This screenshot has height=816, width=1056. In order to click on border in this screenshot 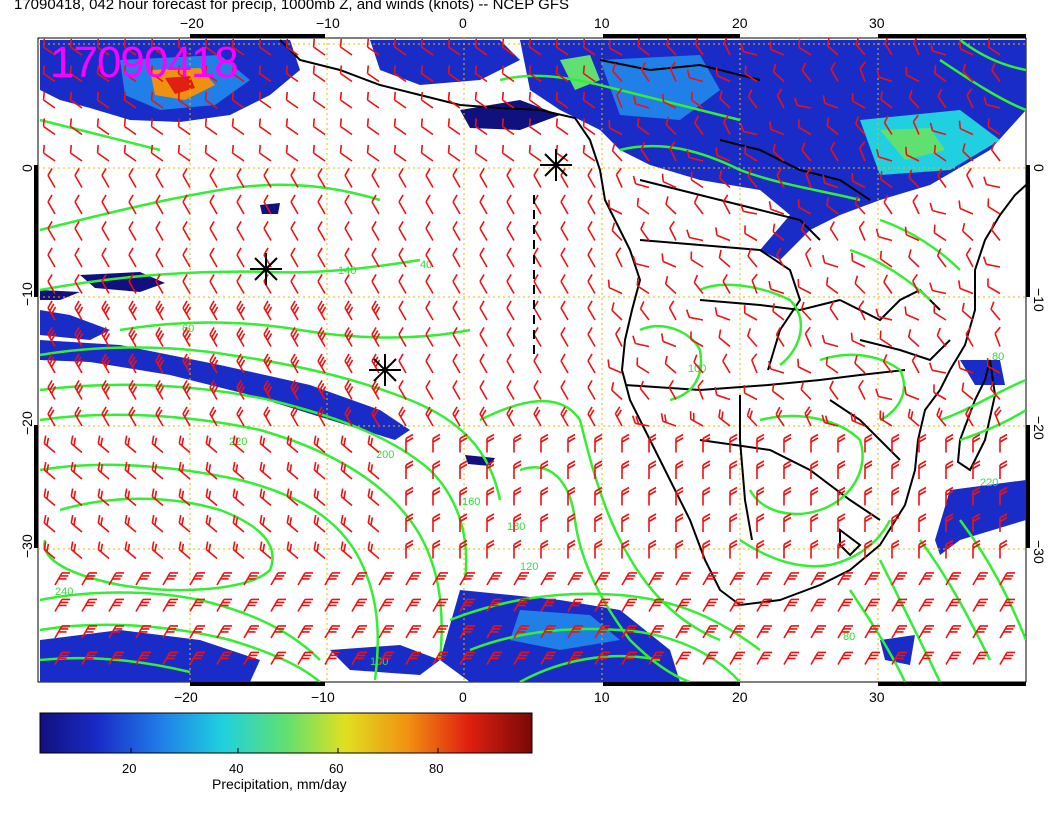, I will do `click(770, 305)`.